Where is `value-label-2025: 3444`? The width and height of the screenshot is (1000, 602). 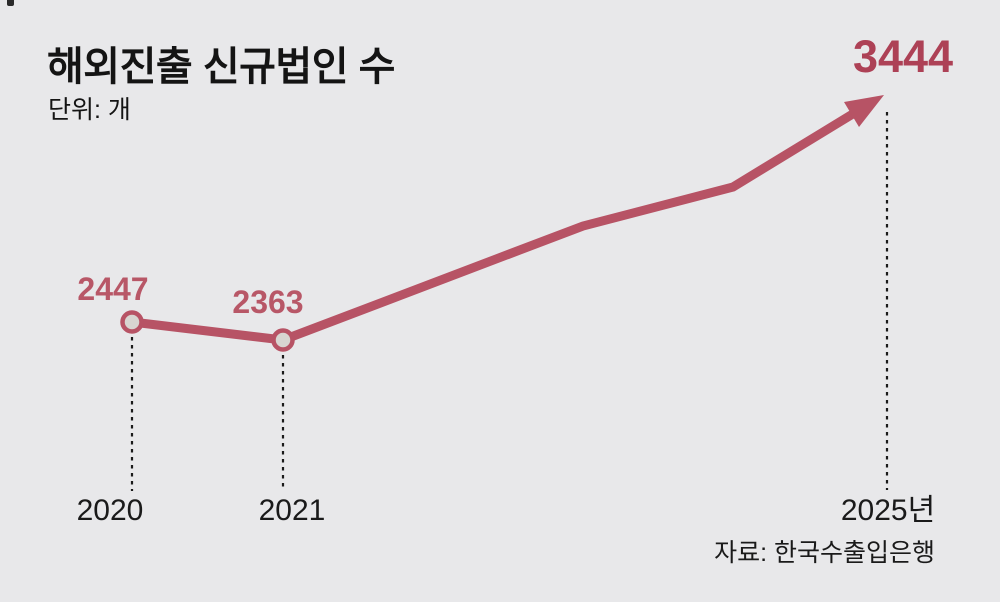 value-label-2025: 3444 is located at coordinates (903, 56).